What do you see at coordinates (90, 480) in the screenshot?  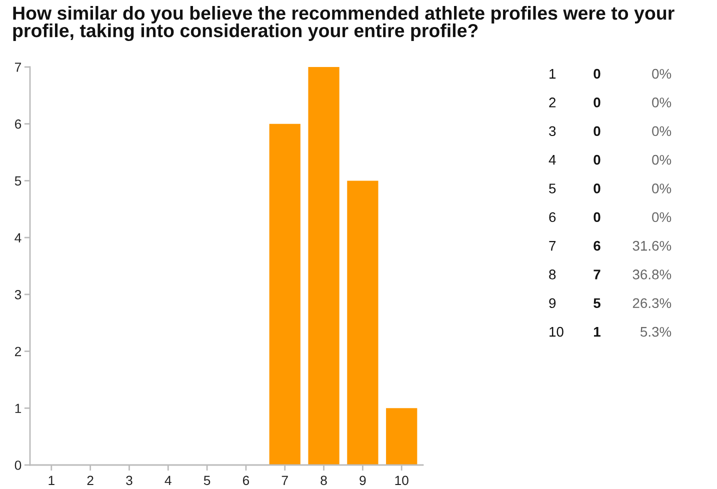 I see `x-tick-label: 2` at bounding box center [90, 480].